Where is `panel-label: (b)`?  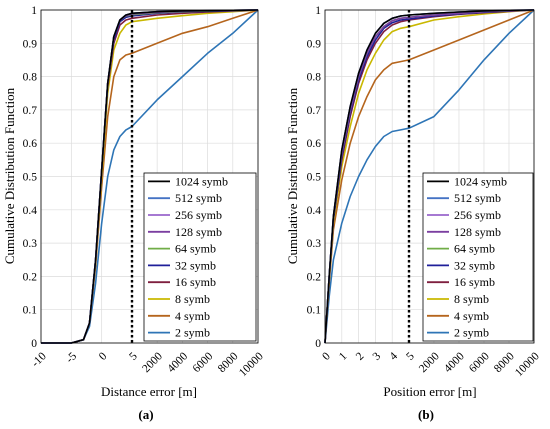
panel-label: (b) is located at coordinates (426, 414).